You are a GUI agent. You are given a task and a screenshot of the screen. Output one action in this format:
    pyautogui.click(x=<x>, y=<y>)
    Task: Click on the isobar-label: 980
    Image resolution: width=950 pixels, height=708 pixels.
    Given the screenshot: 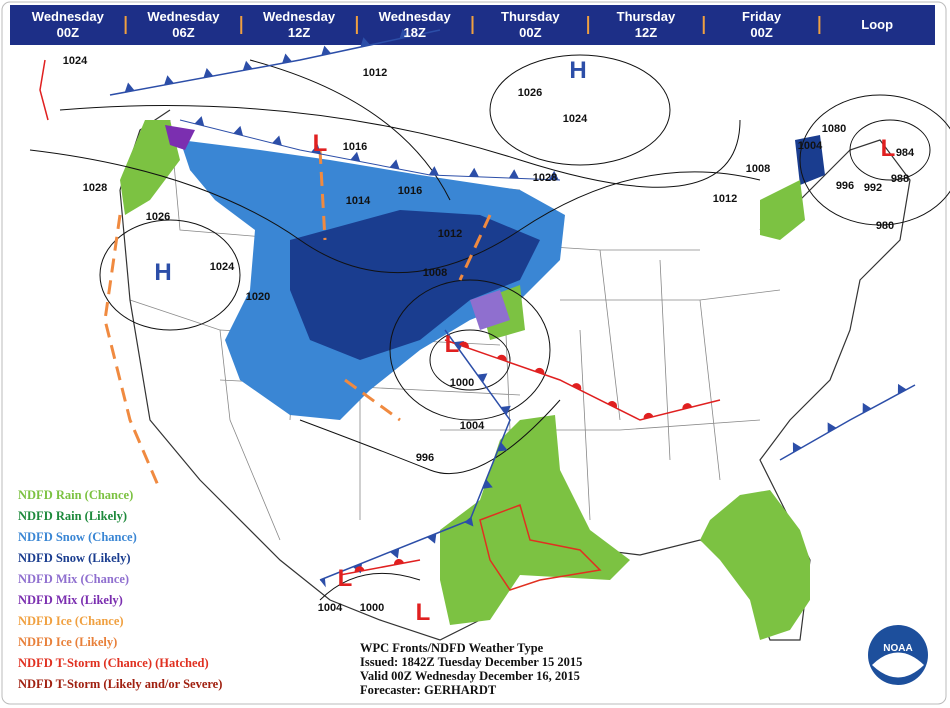 What is the action you would take?
    pyautogui.click(x=885, y=226)
    